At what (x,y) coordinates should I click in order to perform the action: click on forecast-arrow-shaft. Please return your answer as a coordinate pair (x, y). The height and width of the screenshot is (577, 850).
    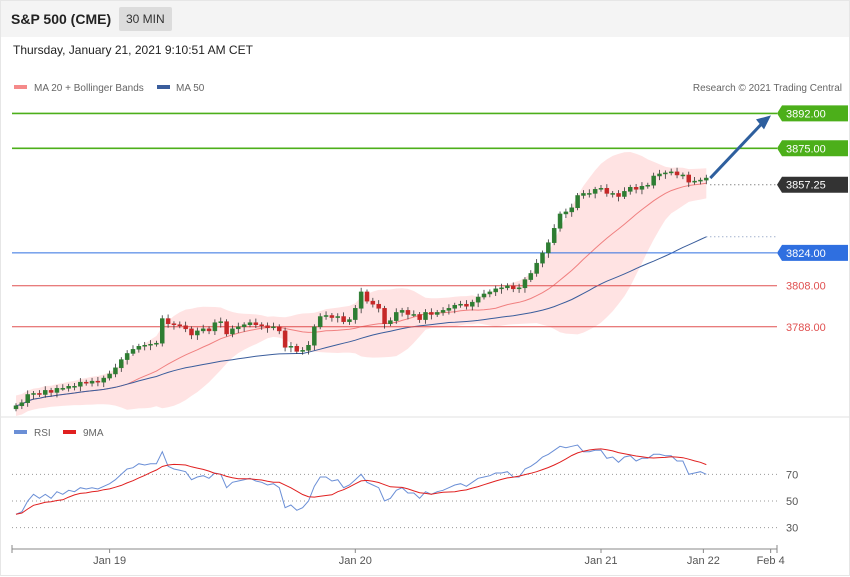
    Looking at the image, I should click on (737, 150).